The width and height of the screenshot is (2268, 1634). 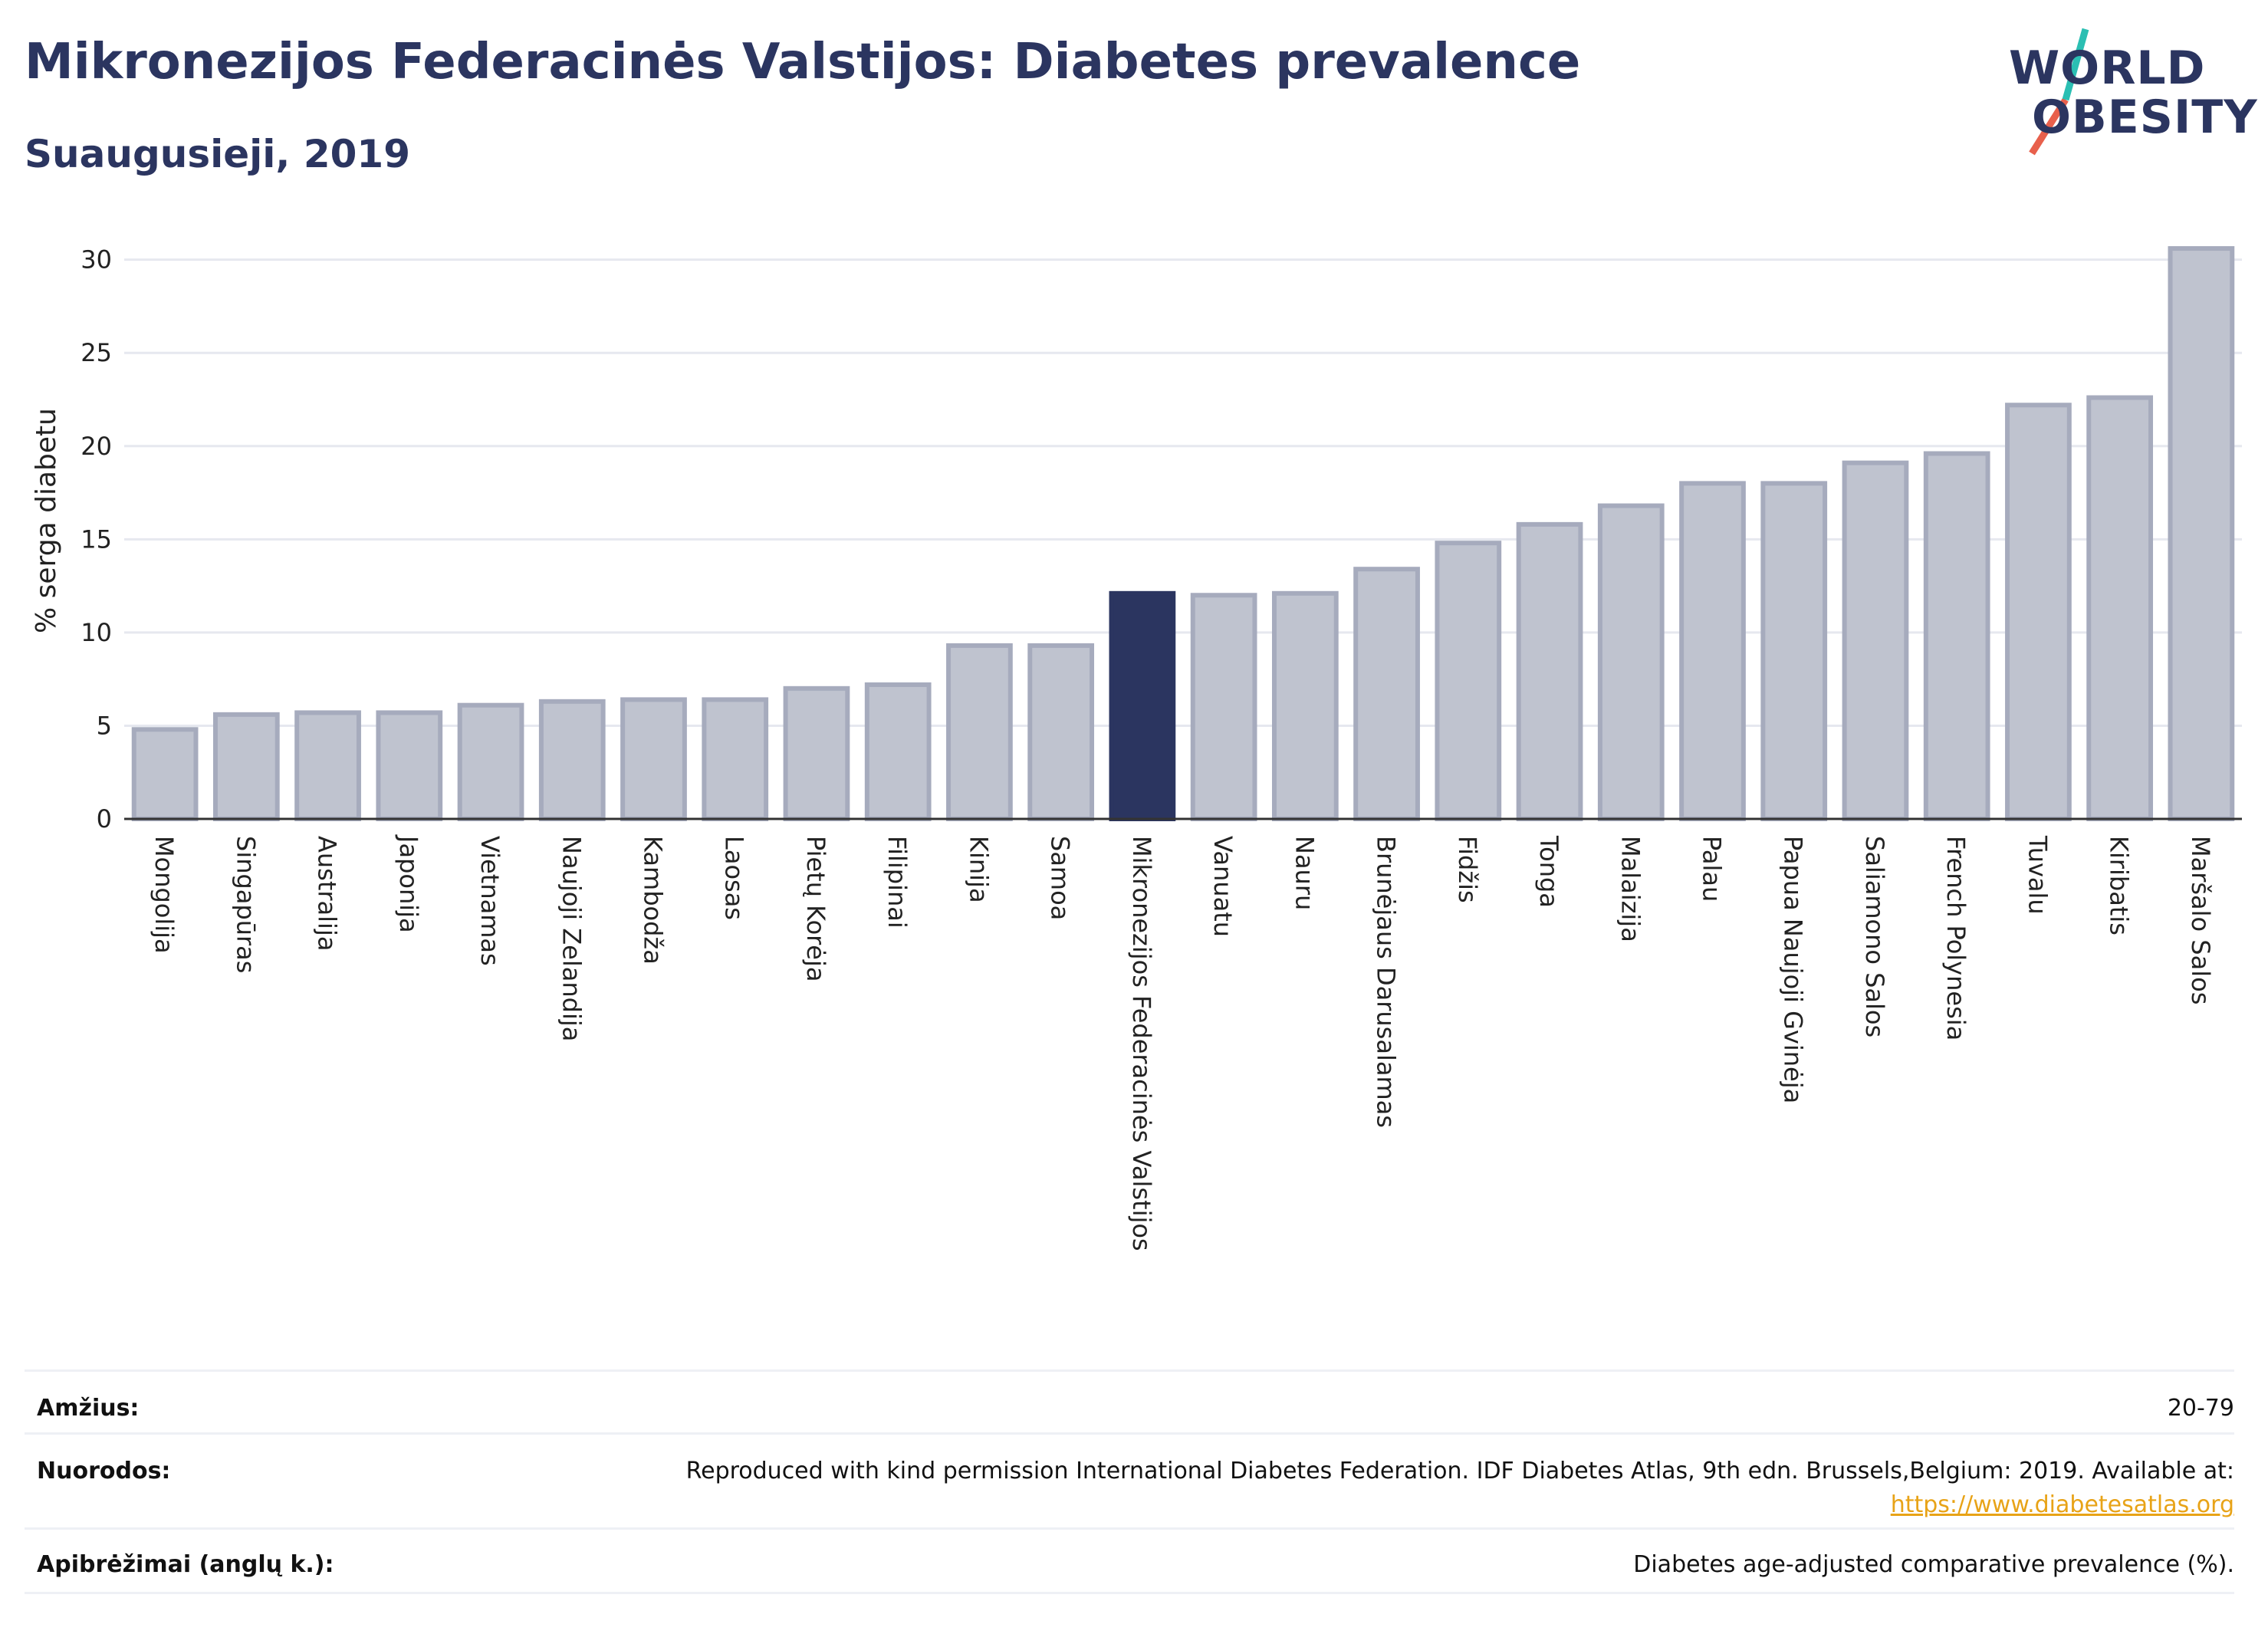 I want to click on x-tick-label: Japonija, so click(x=409, y=884).